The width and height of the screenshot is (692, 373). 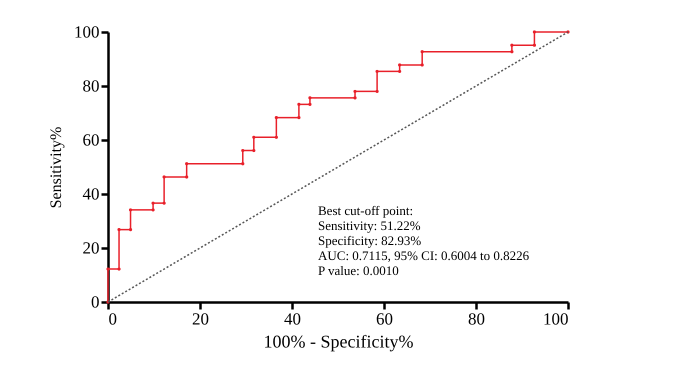 I want to click on y-tick-label: 40, so click(x=91, y=194).